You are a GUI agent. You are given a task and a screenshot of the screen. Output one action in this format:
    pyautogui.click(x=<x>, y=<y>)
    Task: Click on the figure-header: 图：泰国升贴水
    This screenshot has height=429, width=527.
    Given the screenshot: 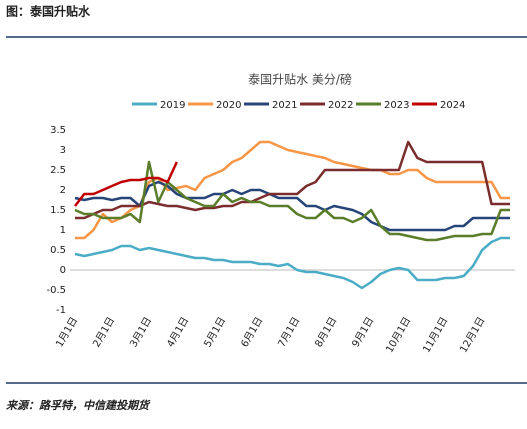 What is the action you would take?
    pyautogui.click(x=48, y=11)
    